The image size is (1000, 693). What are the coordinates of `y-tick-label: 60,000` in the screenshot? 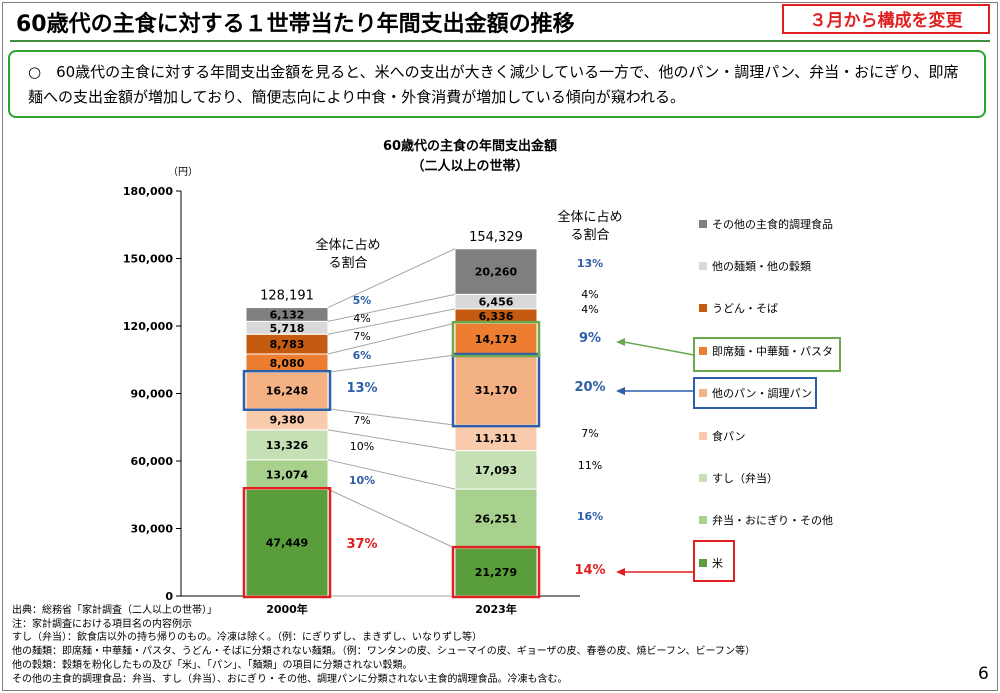 It's located at (152, 461).